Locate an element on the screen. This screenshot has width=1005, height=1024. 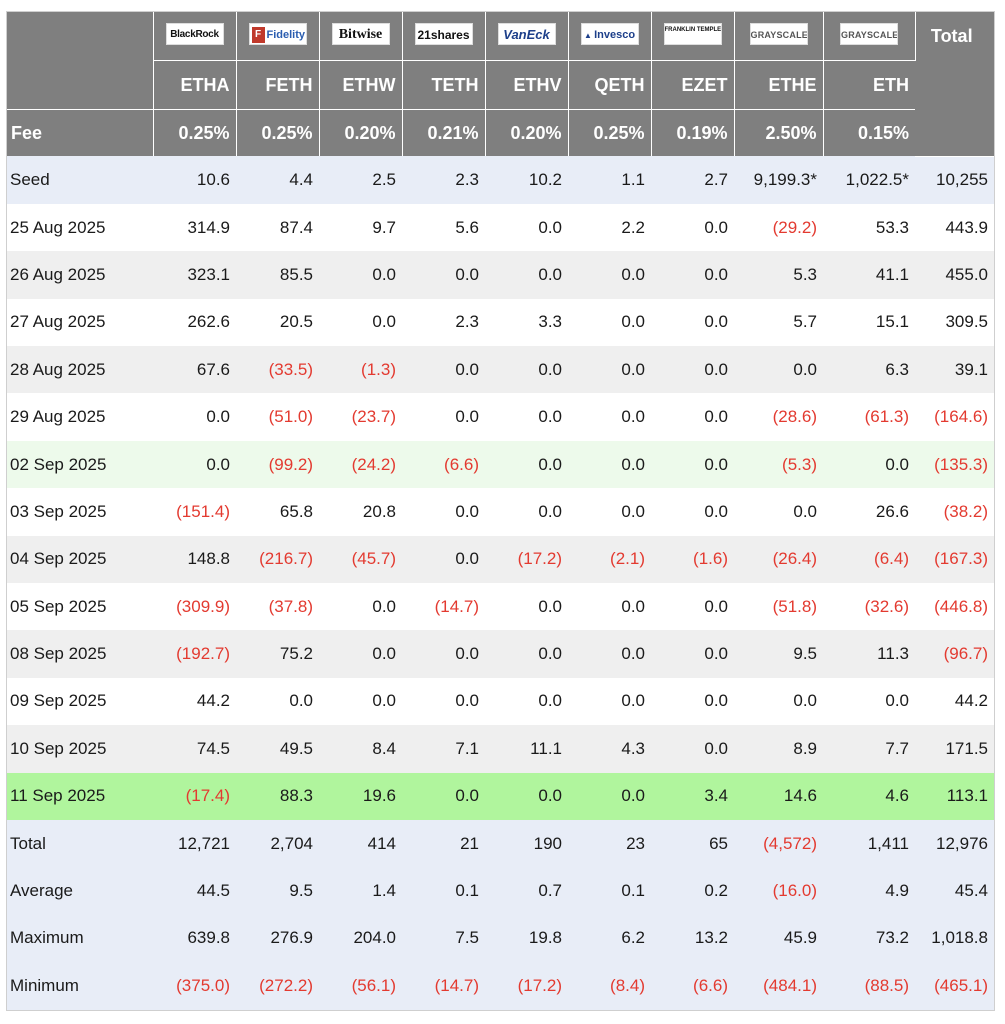
row-label: Total is located at coordinates (80, 843).